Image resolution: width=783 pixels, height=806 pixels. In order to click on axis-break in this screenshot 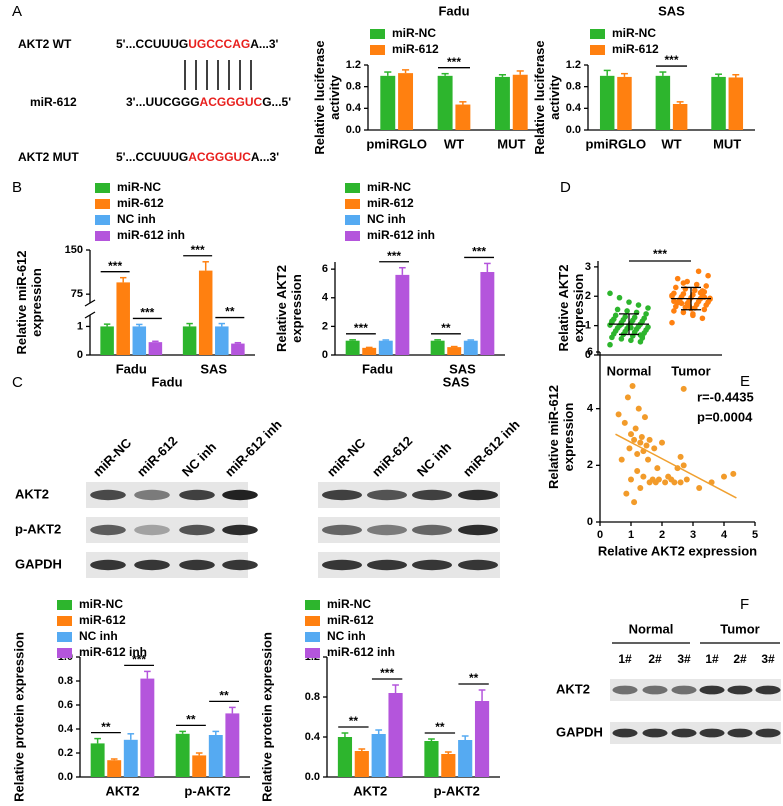, I will do `click(90, 315)`.